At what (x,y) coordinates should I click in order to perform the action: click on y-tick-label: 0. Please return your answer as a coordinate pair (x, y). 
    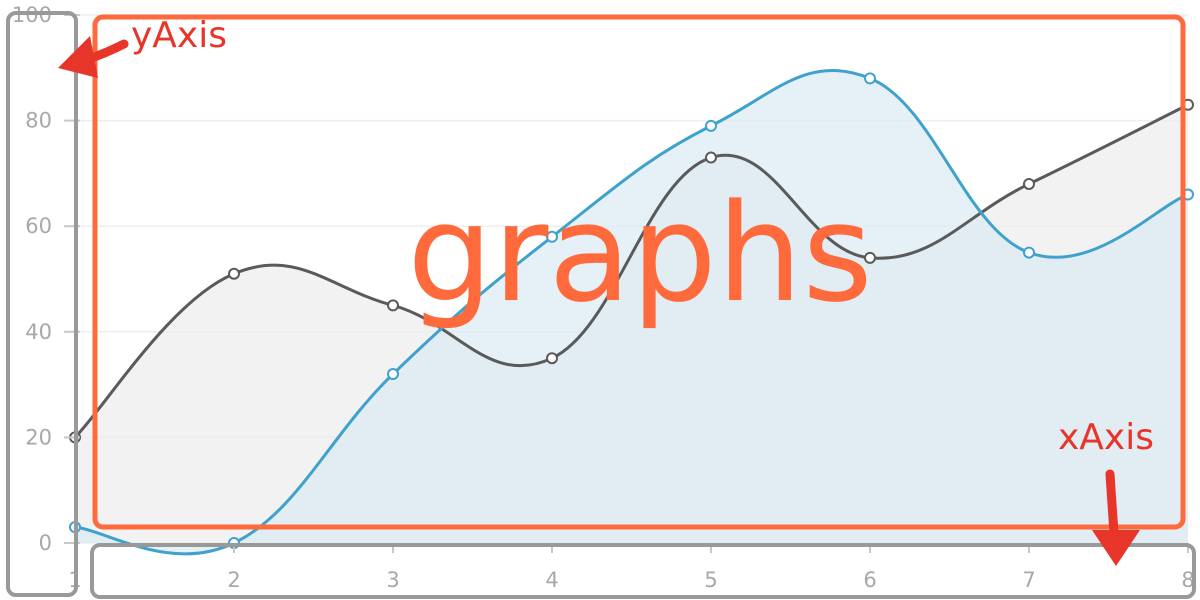
    Looking at the image, I should click on (45, 543).